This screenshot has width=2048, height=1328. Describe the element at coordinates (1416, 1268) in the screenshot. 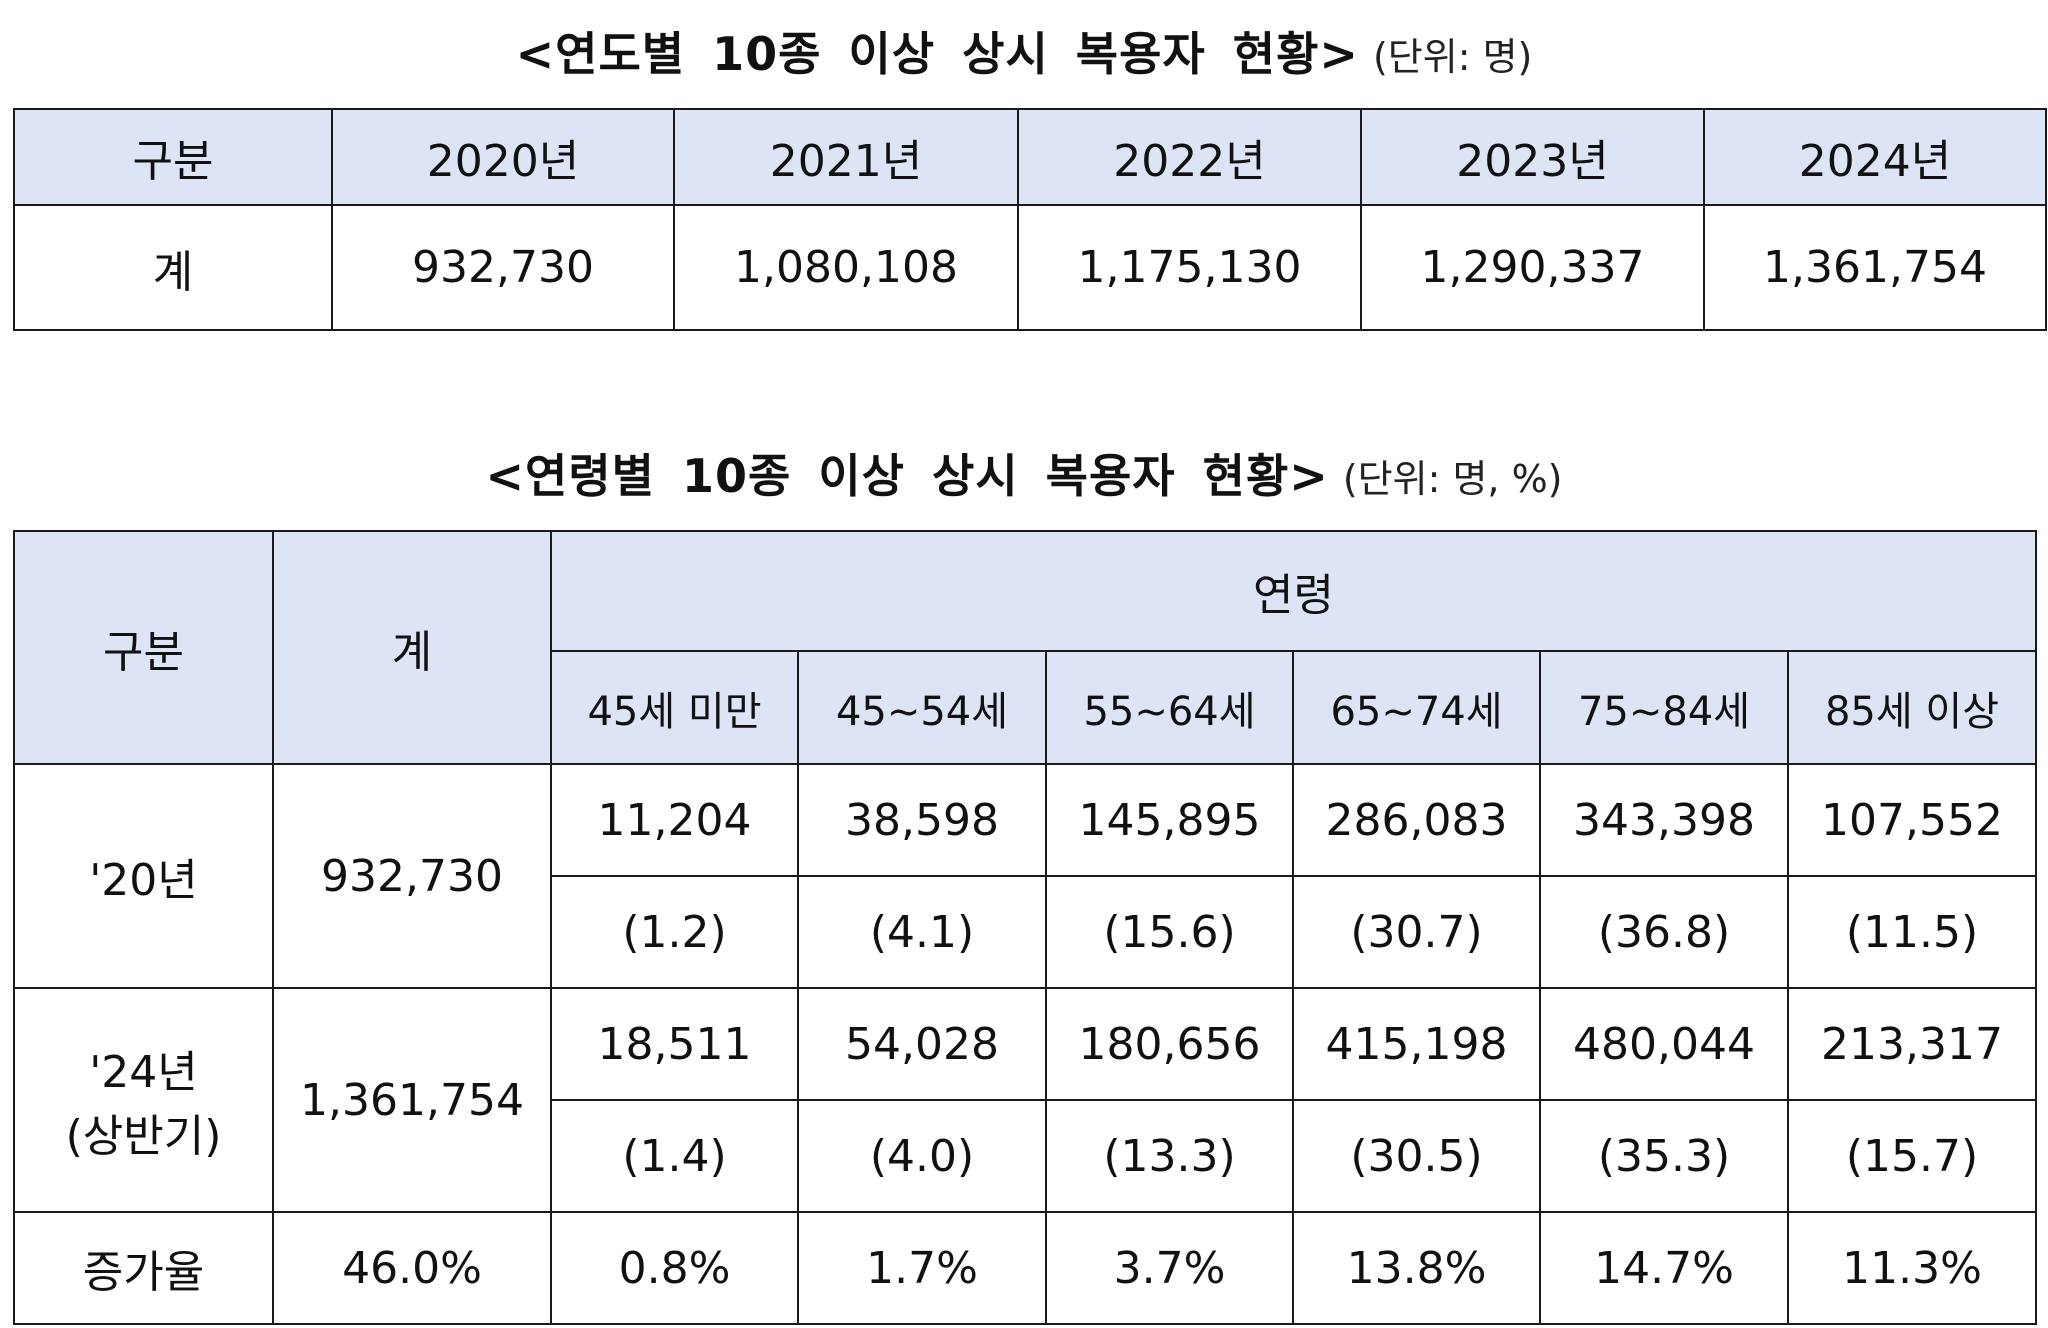

I see `growth-cell: 13.8%` at that location.